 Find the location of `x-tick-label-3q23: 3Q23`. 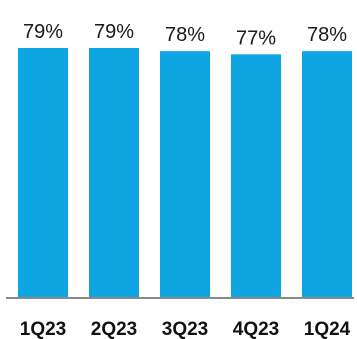

x-tick-label-3q23: 3Q23 is located at coordinates (185, 329).